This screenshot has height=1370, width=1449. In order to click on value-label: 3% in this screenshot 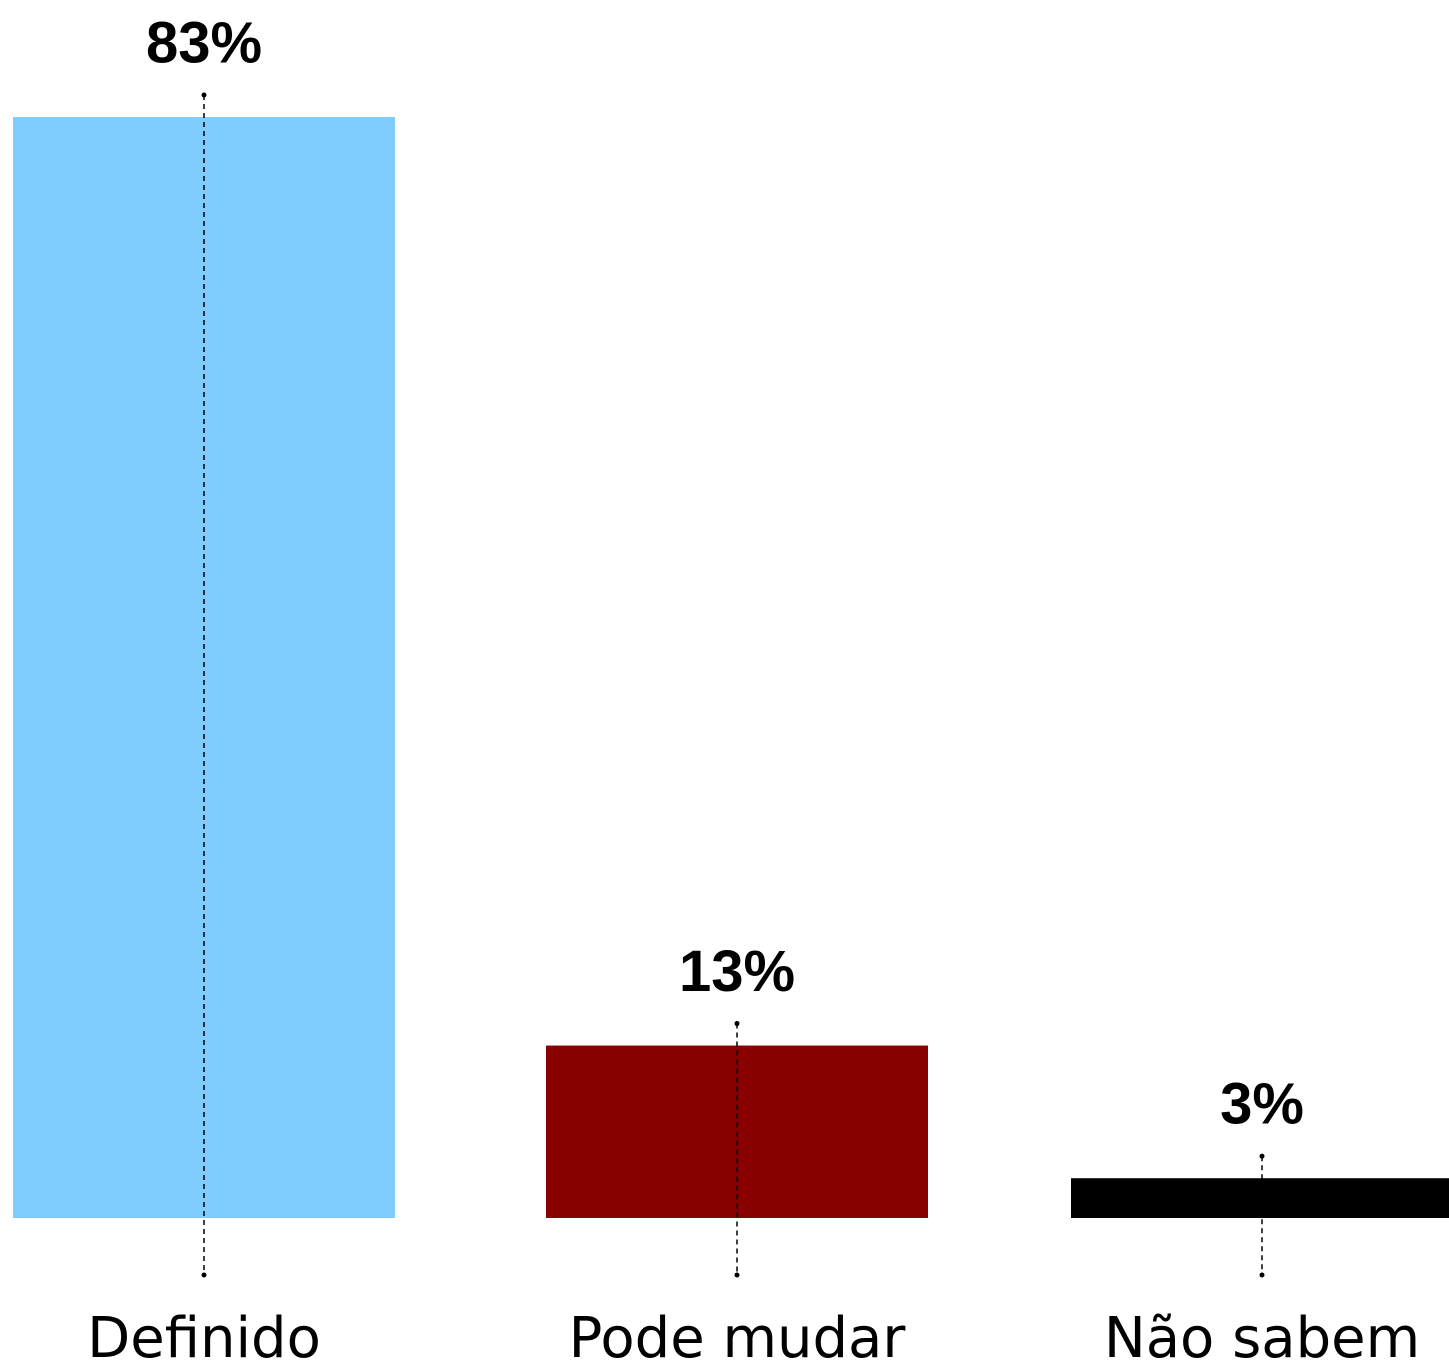, I will do `click(1262, 1104)`.